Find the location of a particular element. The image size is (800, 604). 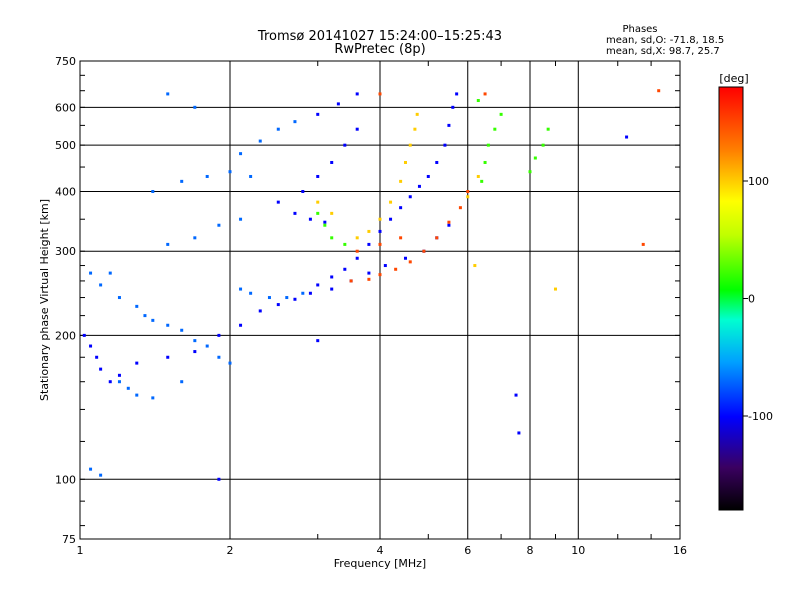

x-tick-label: 4 is located at coordinates (380, 550).